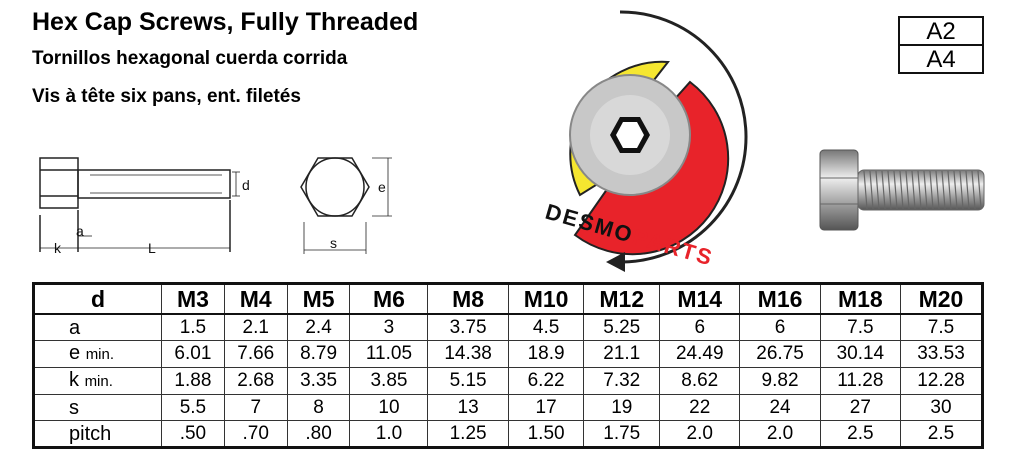  I want to click on subtitle: Tornillos hexagonal cuerda corrida, so click(190, 58).